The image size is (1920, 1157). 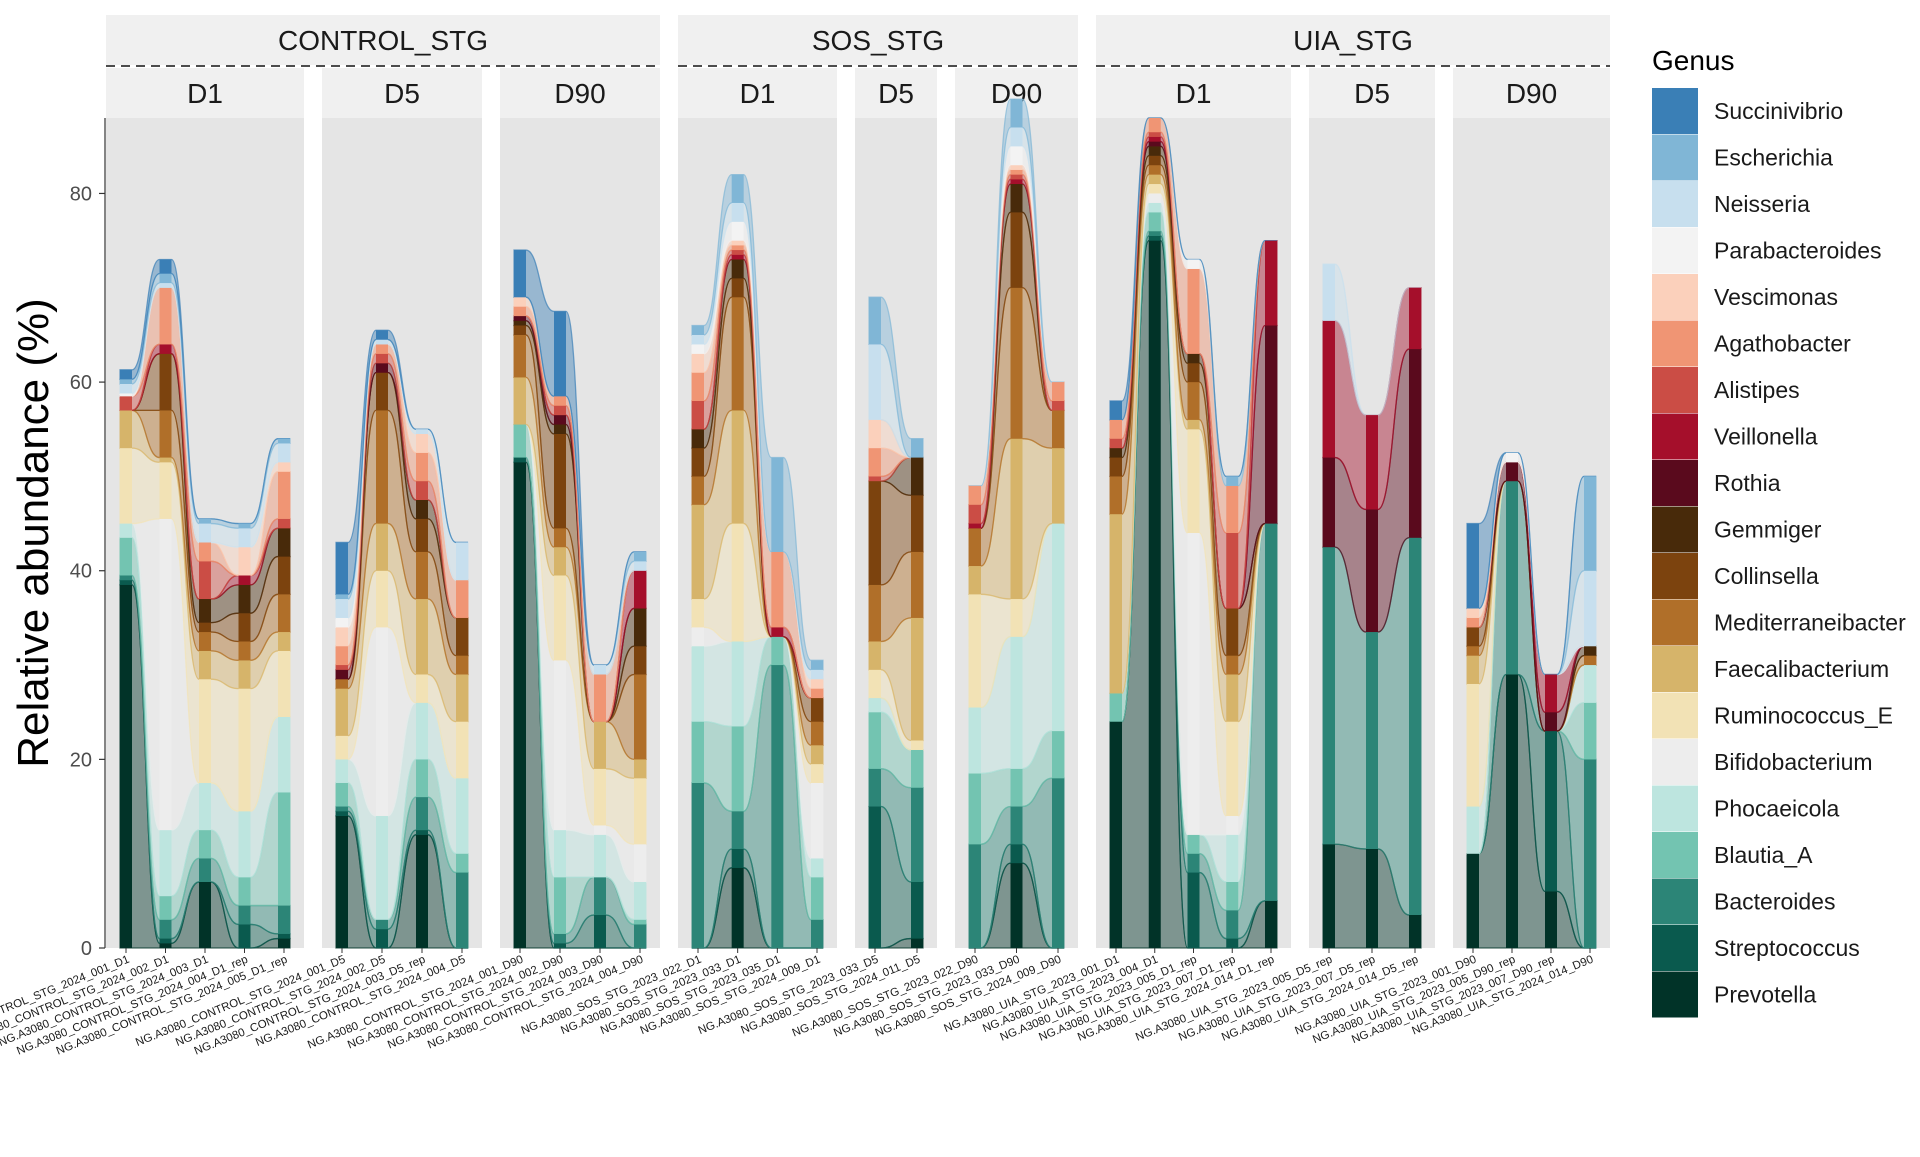 I want to click on group-strip, so click(x=878, y=40).